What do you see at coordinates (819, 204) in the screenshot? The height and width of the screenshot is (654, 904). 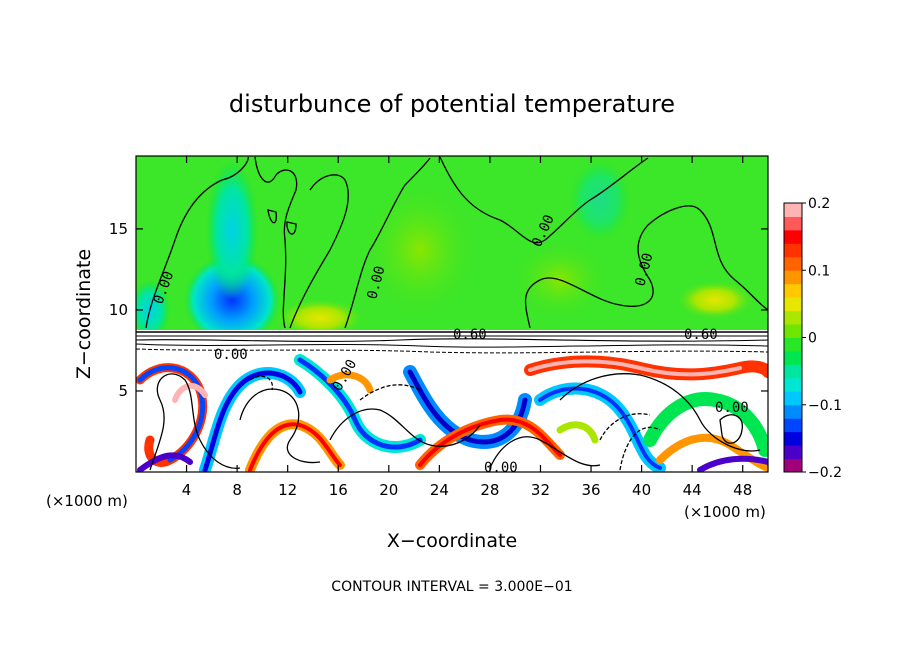 I see `colorbar-tick-label: 0.2` at bounding box center [819, 204].